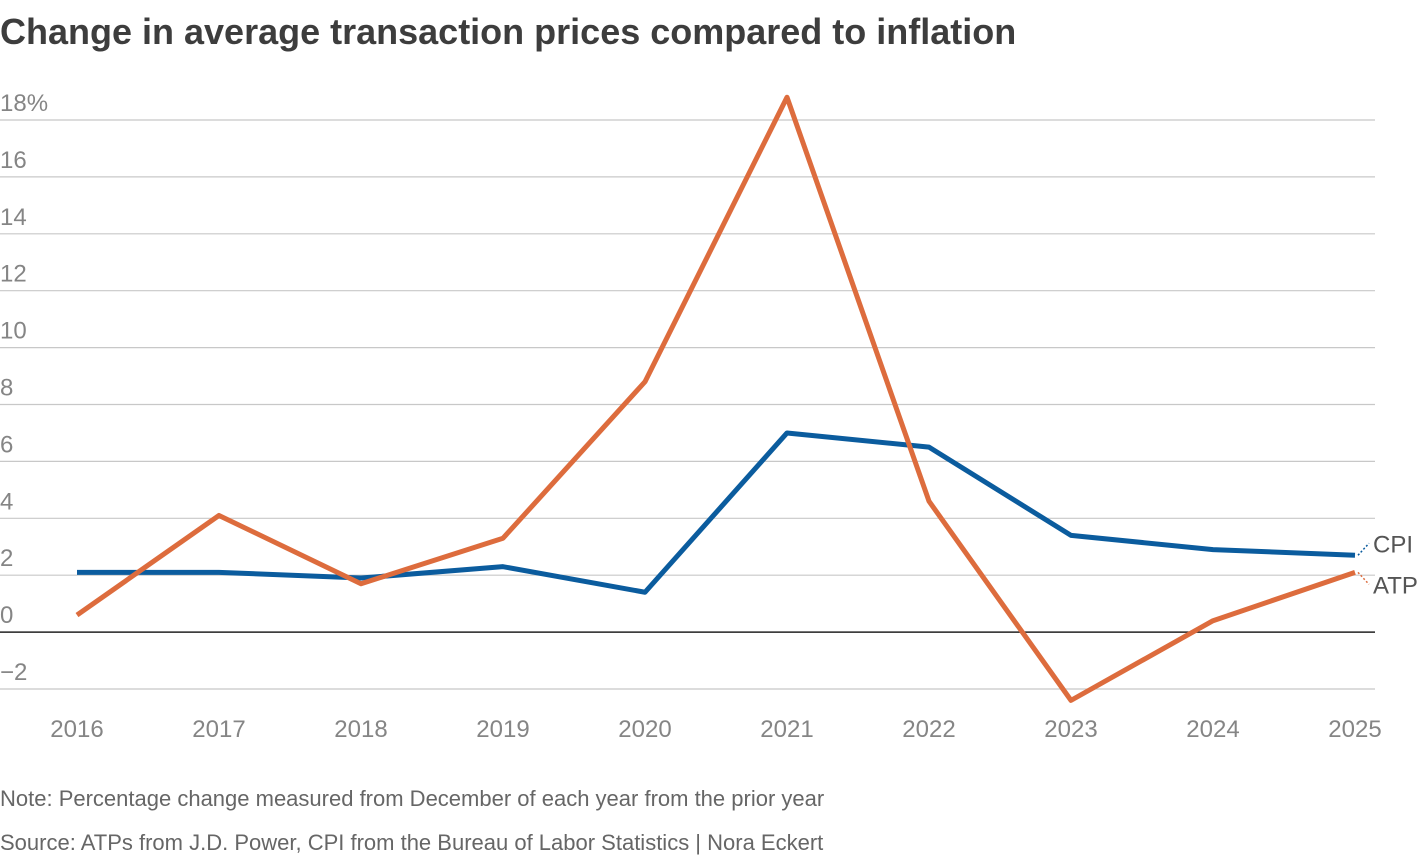 The image size is (1420, 858). What do you see at coordinates (218, 729) in the screenshot?
I see `x-tick-label: 2017` at bounding box center [218, 729].